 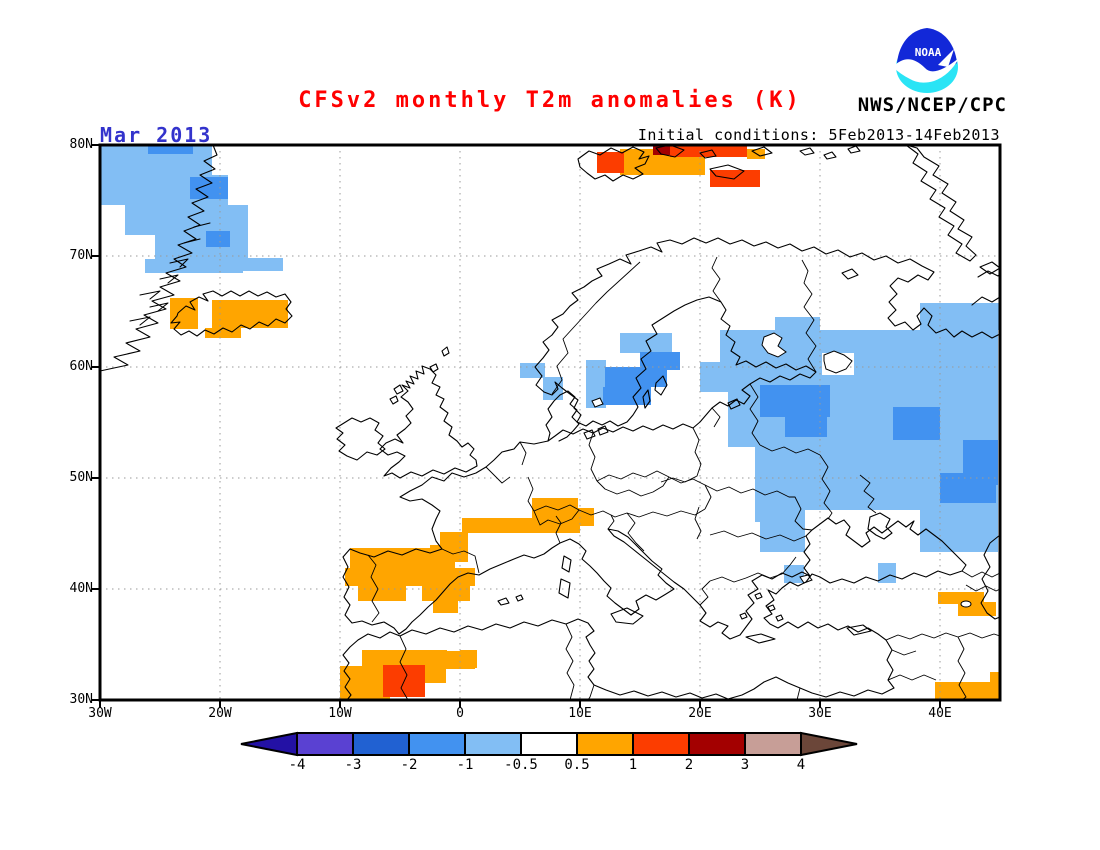 I want to click on lake-outlines, so click(x=781, y=470).